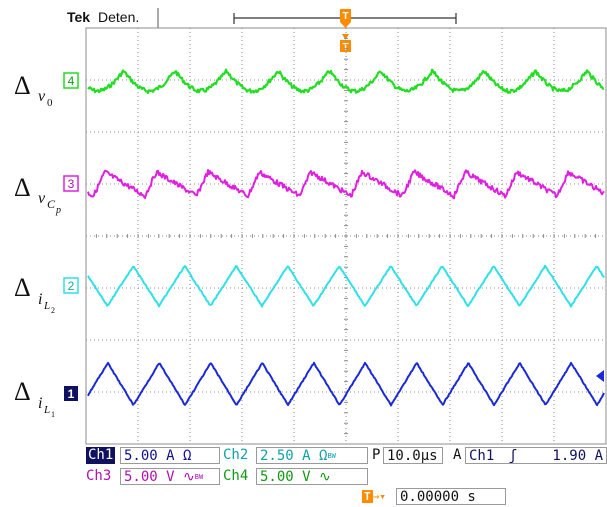 Image resolution: width=607 pixels, height=507 pixels. I want to click on svg-text: 0, so click(50, 103).